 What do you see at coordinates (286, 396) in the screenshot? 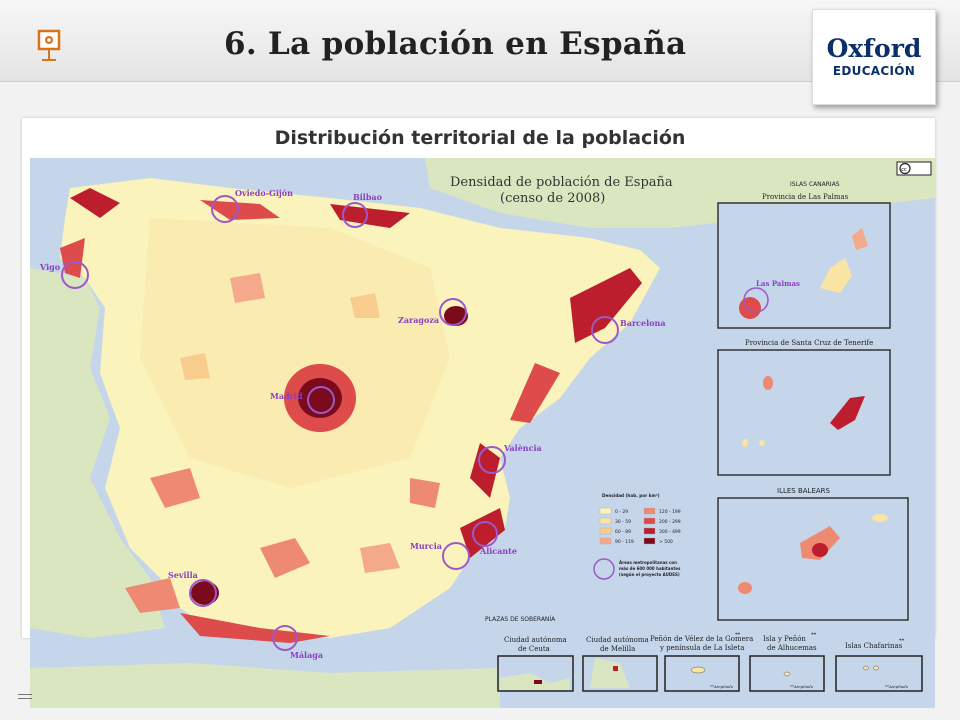
I see `city-label: Madrid` at bounding box center [286, 396].